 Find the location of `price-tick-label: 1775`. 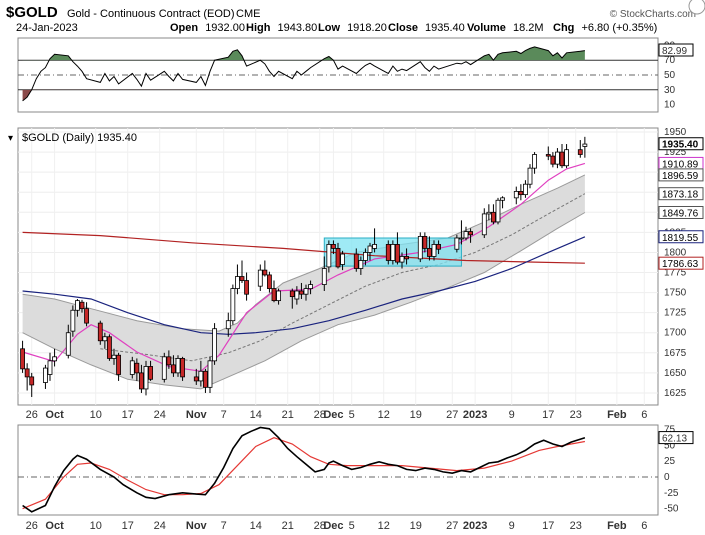

price-tick-label: 1775 is located at coordinates (675, 273).